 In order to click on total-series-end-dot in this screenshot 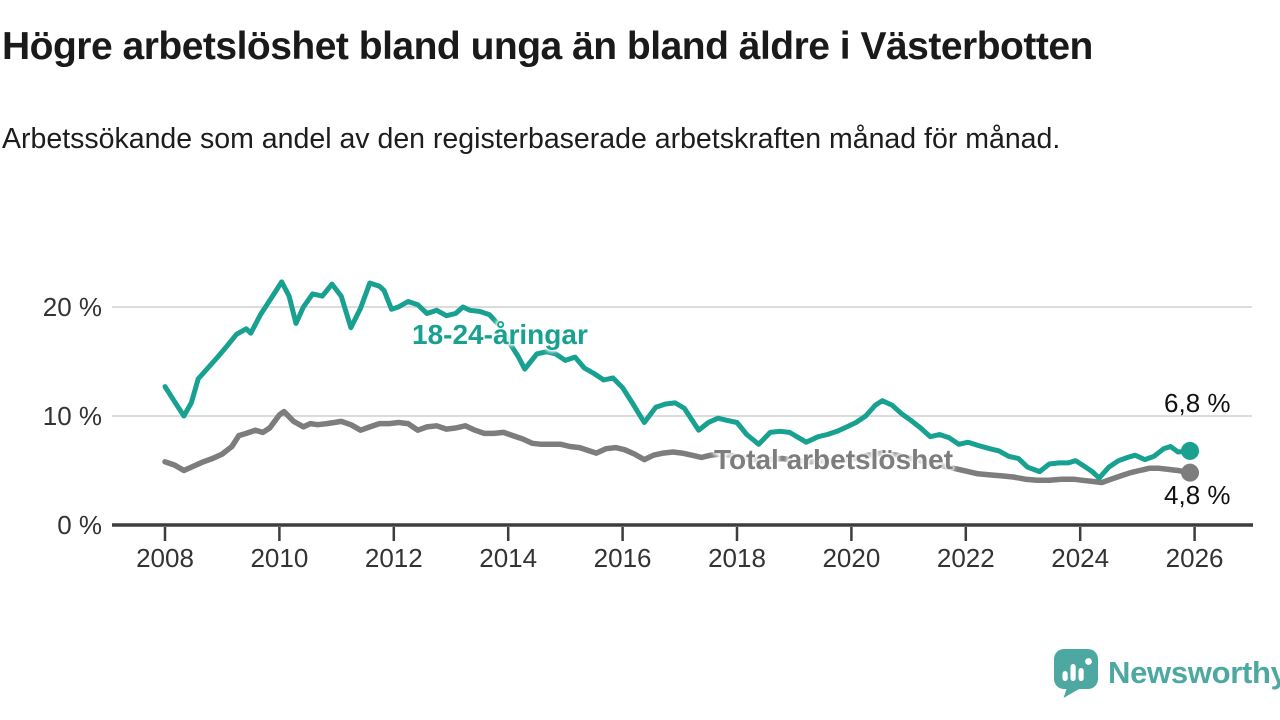, I will do `click(1190, 472)`.